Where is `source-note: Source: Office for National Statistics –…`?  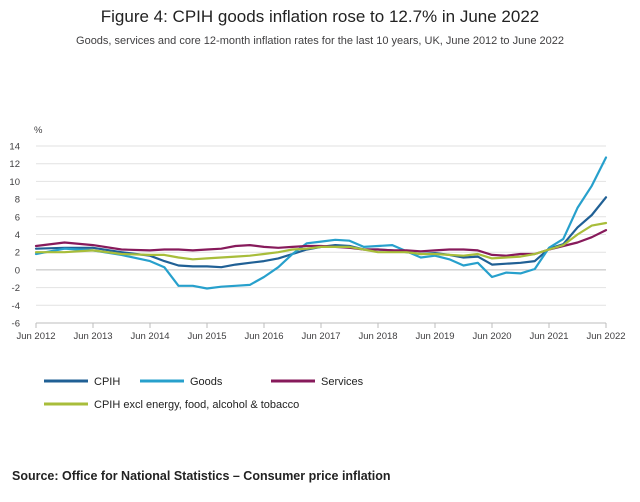
source-note: Source: Office for National Statistics –… is located at coordinates (201, 476).